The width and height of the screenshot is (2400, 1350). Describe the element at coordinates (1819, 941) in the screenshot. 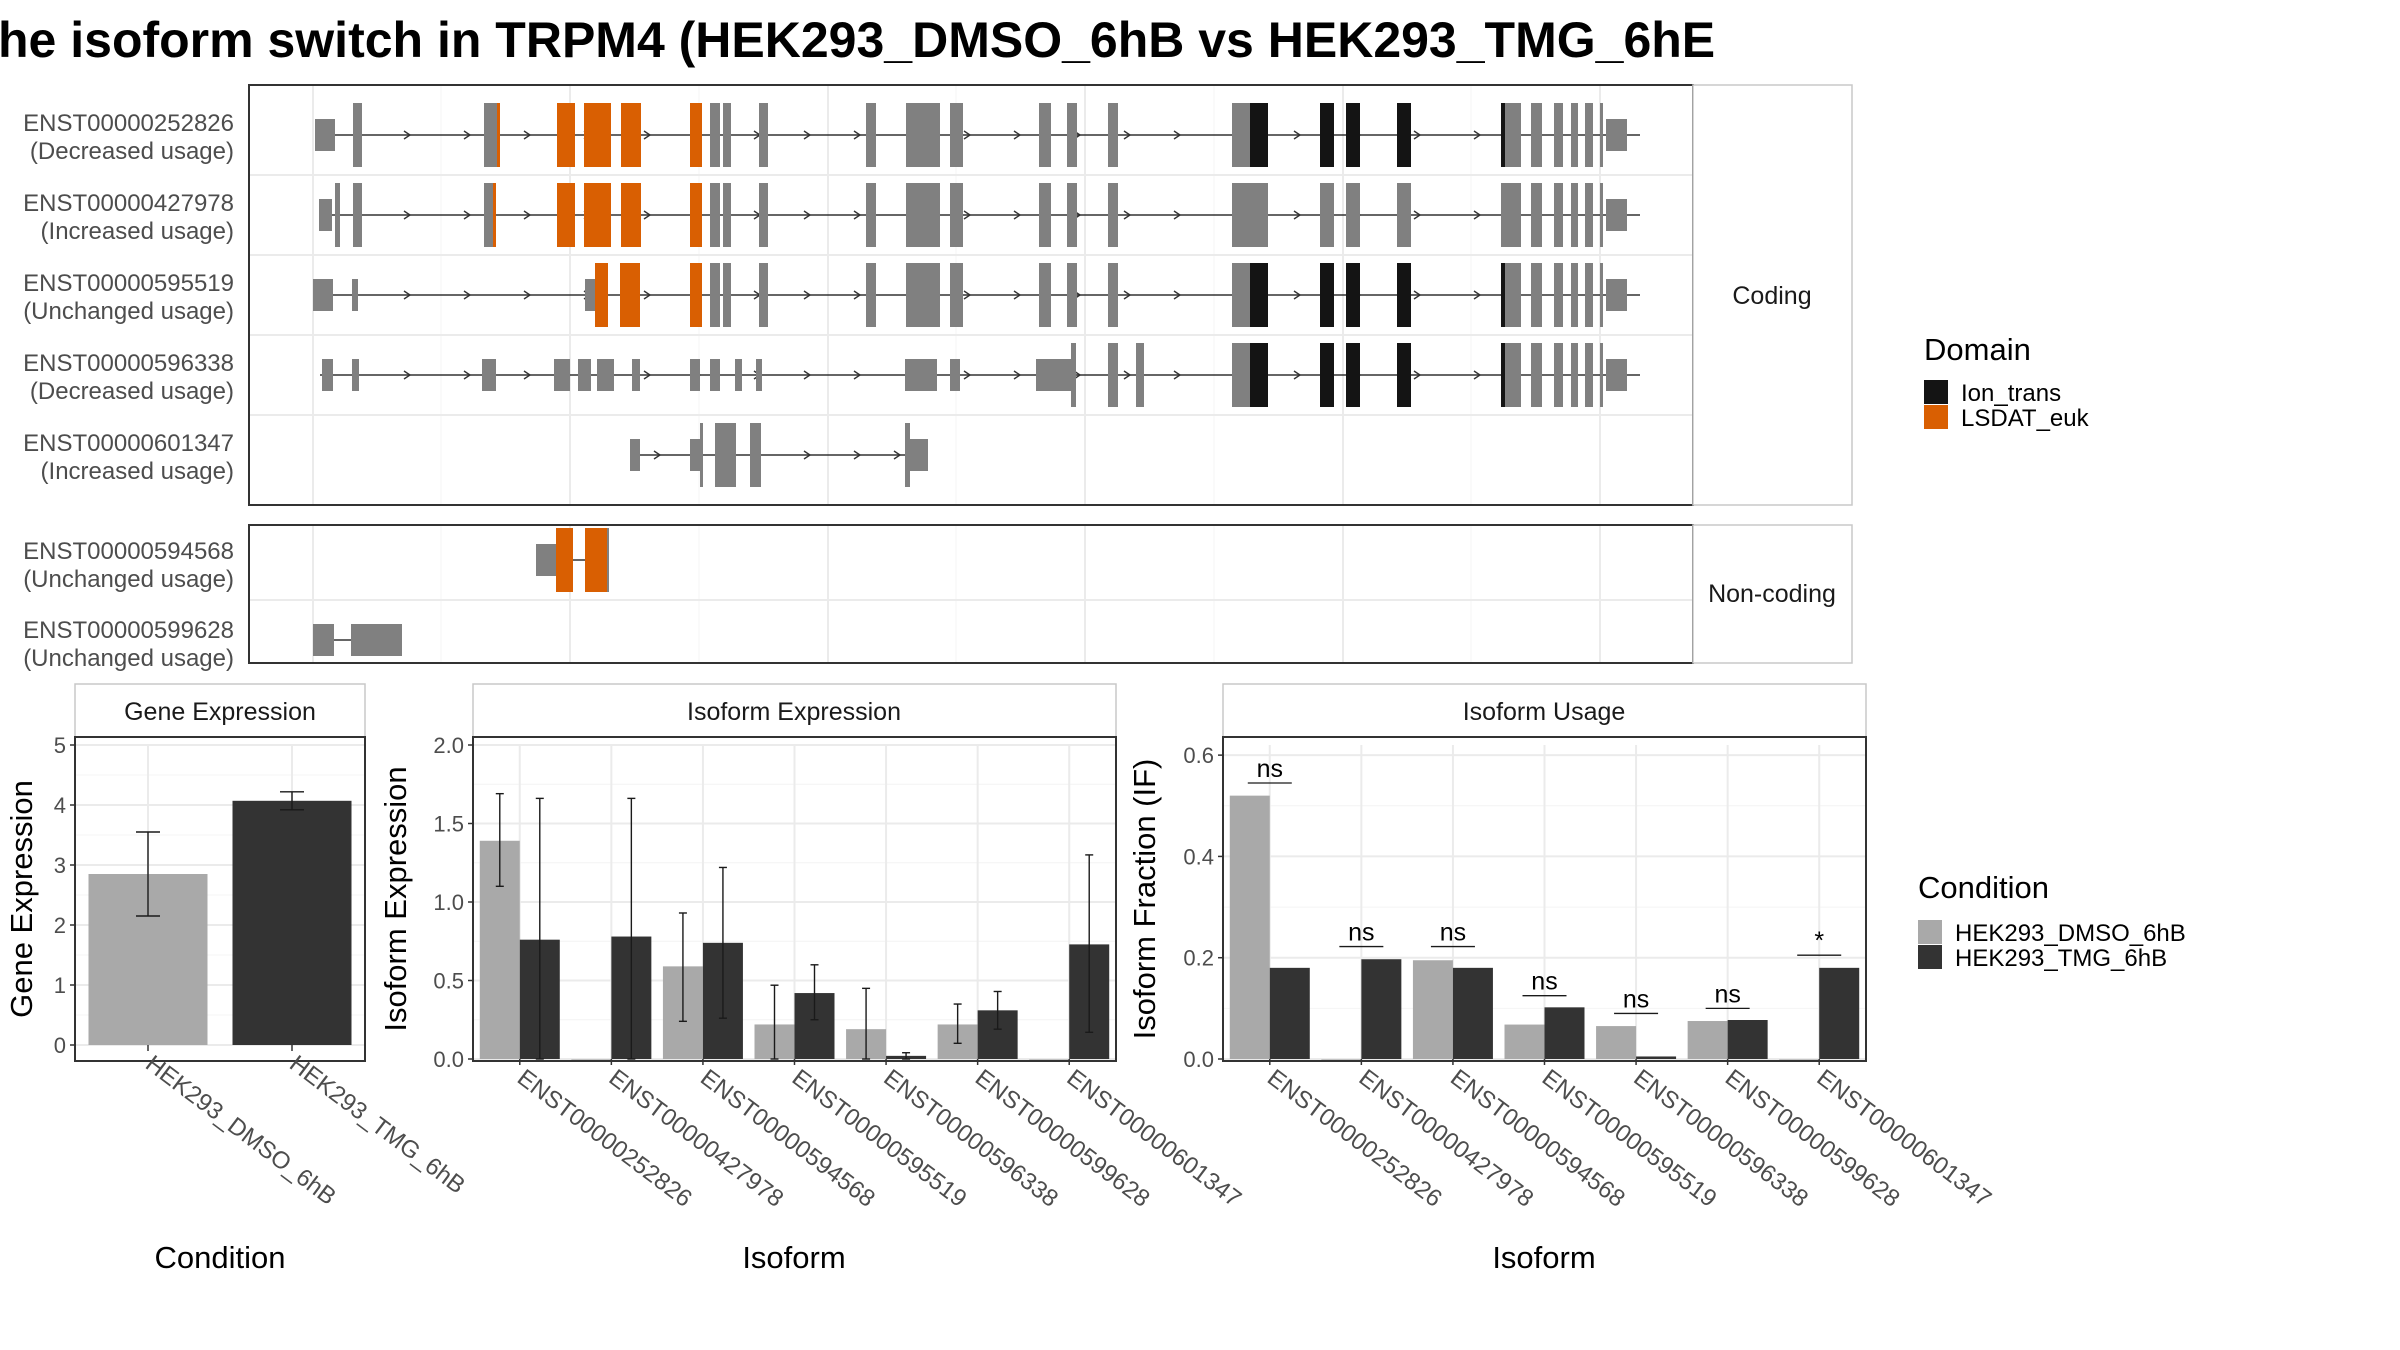

I see `significance-label: *` at that location.